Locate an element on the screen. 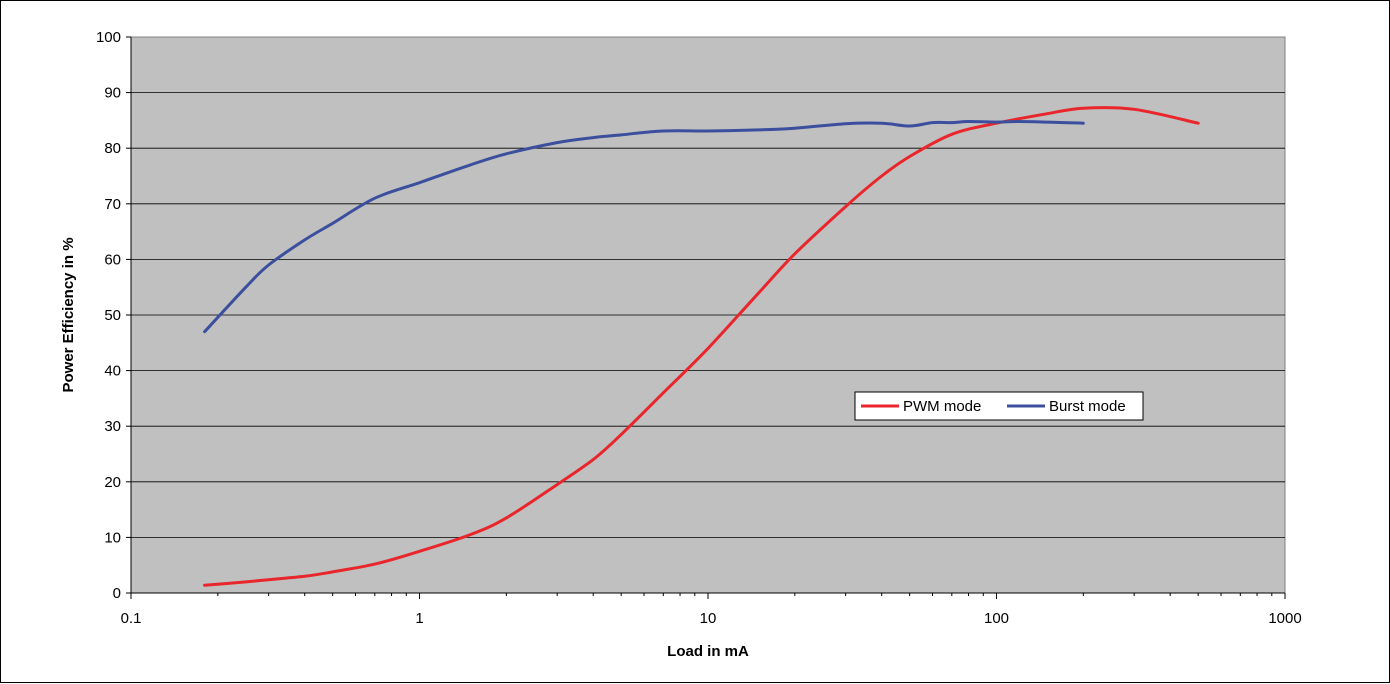  y-tick-label: 50 is located at coordinates (112, 315).